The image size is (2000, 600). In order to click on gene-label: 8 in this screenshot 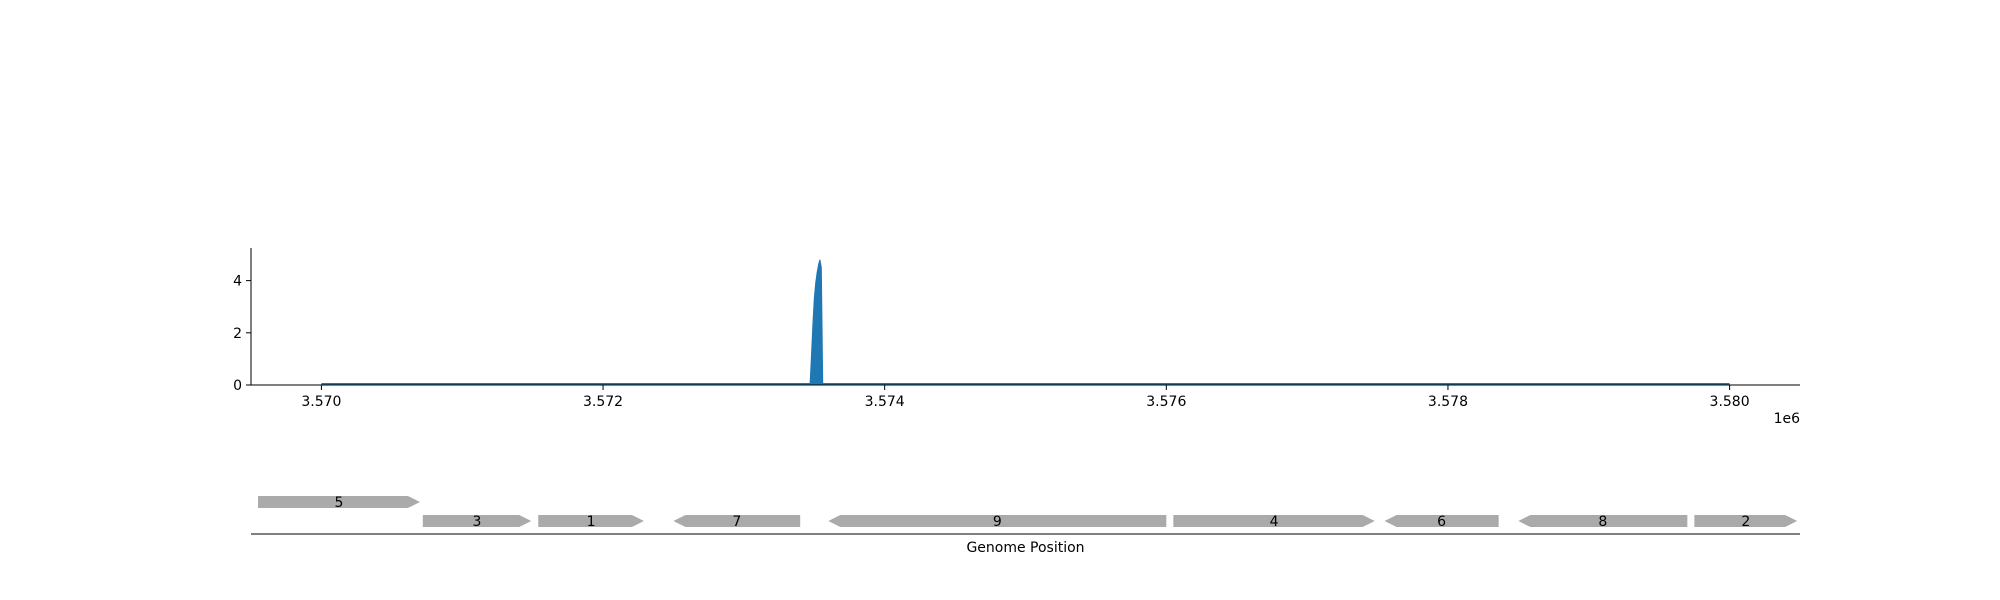, I will do `click(1602, 522)`.